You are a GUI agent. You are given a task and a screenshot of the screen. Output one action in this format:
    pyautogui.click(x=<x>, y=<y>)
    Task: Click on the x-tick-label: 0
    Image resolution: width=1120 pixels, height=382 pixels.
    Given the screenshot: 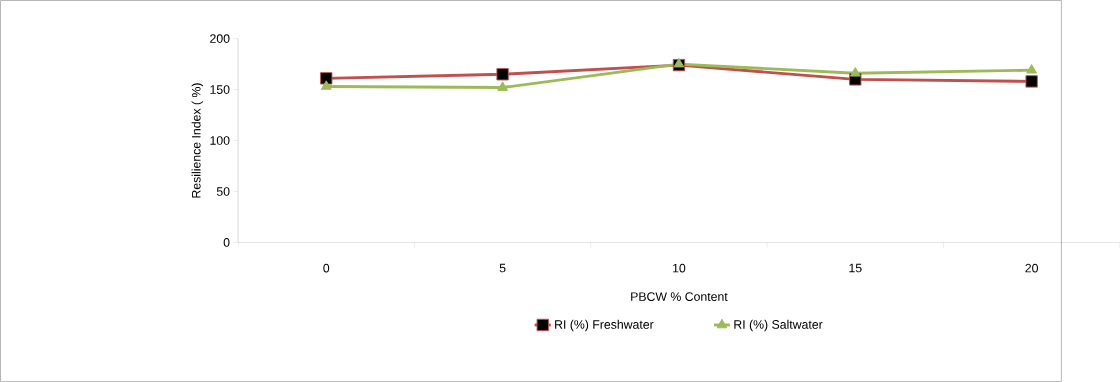 What is the action you would take?
    pyautogui.click(x=326, y=268)
    